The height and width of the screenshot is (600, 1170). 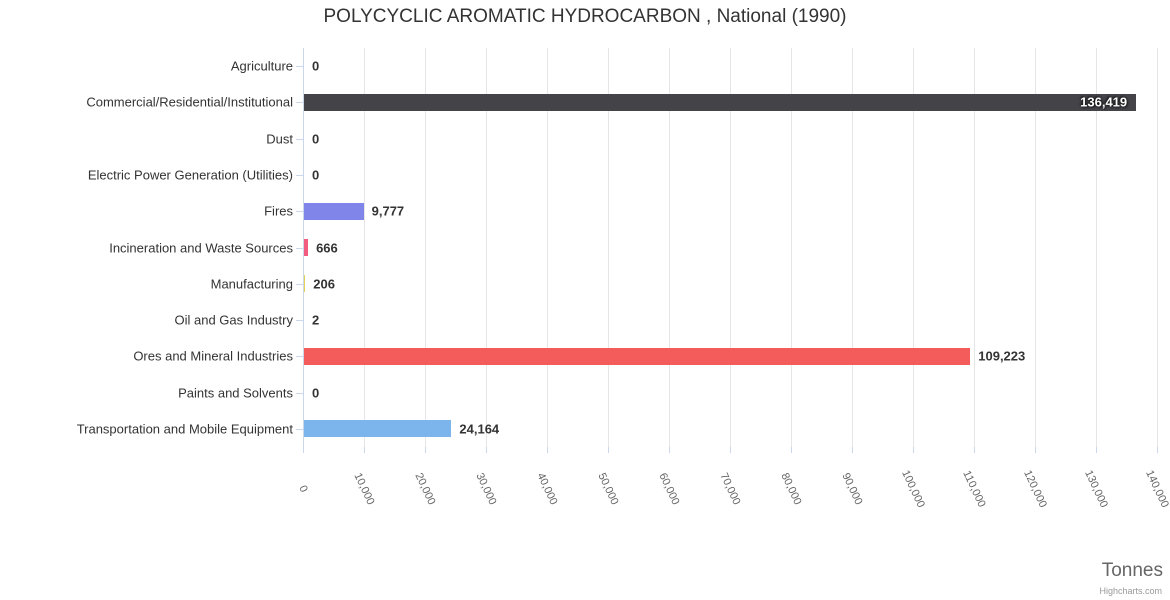 I want to click on category-axis-line, so click(x=303, y=247).